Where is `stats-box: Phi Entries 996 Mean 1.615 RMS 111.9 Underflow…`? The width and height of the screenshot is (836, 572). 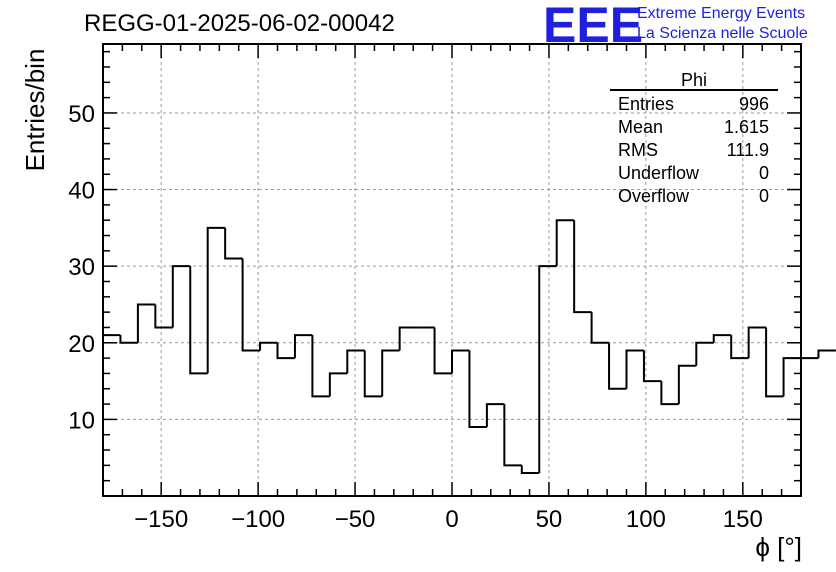 stats-box: Phi Entries 996 Mean 1.615 RMS 111.9 Underflow… is located at coordinates (694, 138).